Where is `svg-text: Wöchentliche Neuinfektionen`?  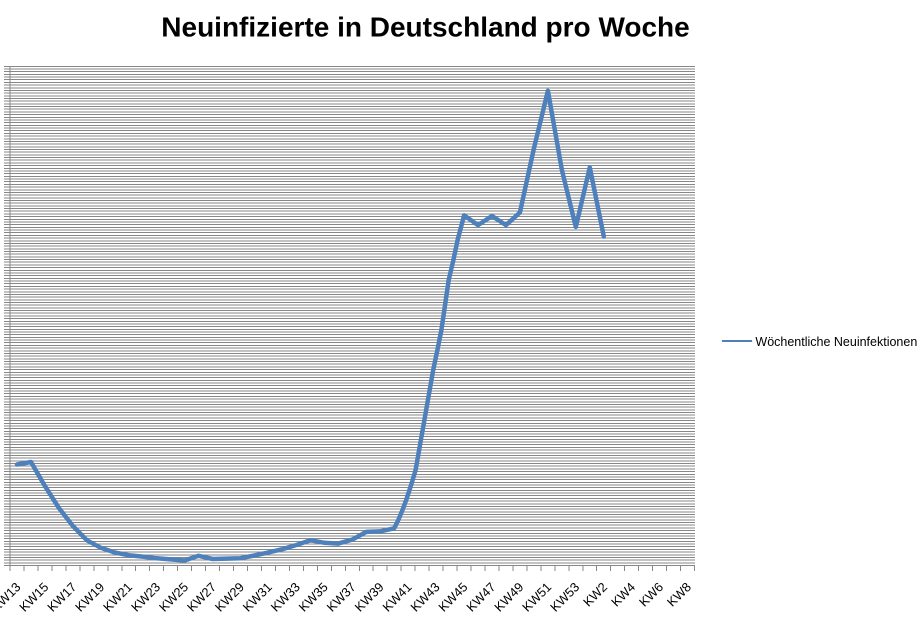 svg-text: Wöchentliche Neuinfektionen is located at coordinates (836, 342).